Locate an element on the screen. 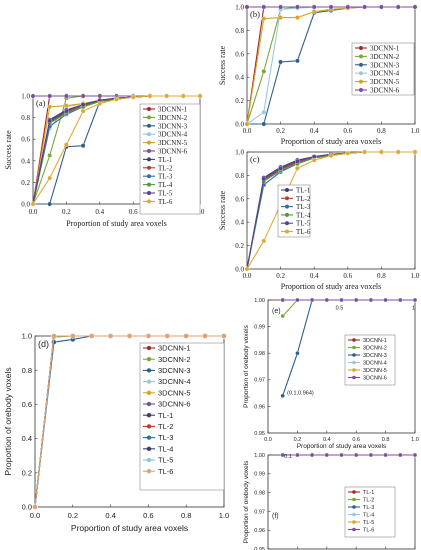 Image resolution: width=421 pixels, height=550 pixels. annotation-label: (0.1,0.964) is located at coordinates (300, 393).